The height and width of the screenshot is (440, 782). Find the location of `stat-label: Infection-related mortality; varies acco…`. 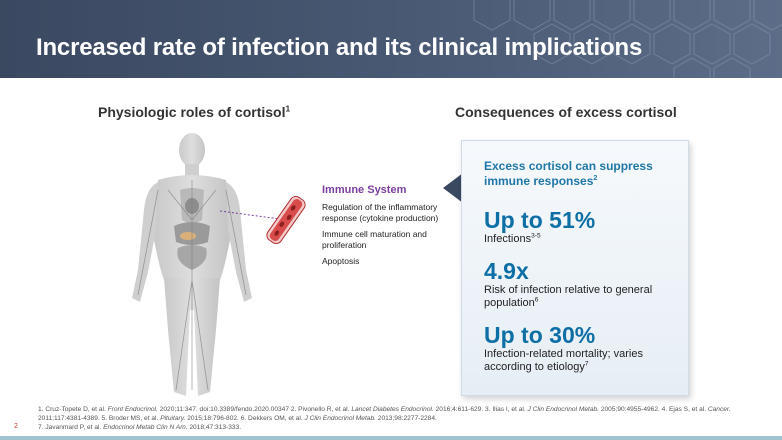

stat-label: Infection-related mortality; varies acco… is located at coordinates (574, 361).